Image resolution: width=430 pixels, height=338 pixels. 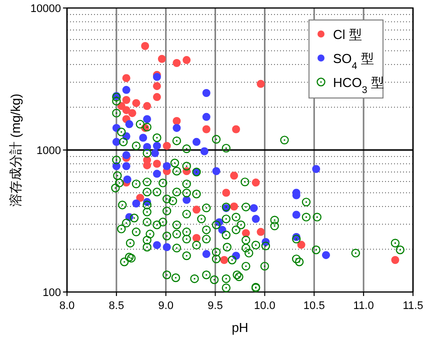 I want to click on y-axis-title: 溶存成分計 (mg/kg), so click(x=15, y=150).